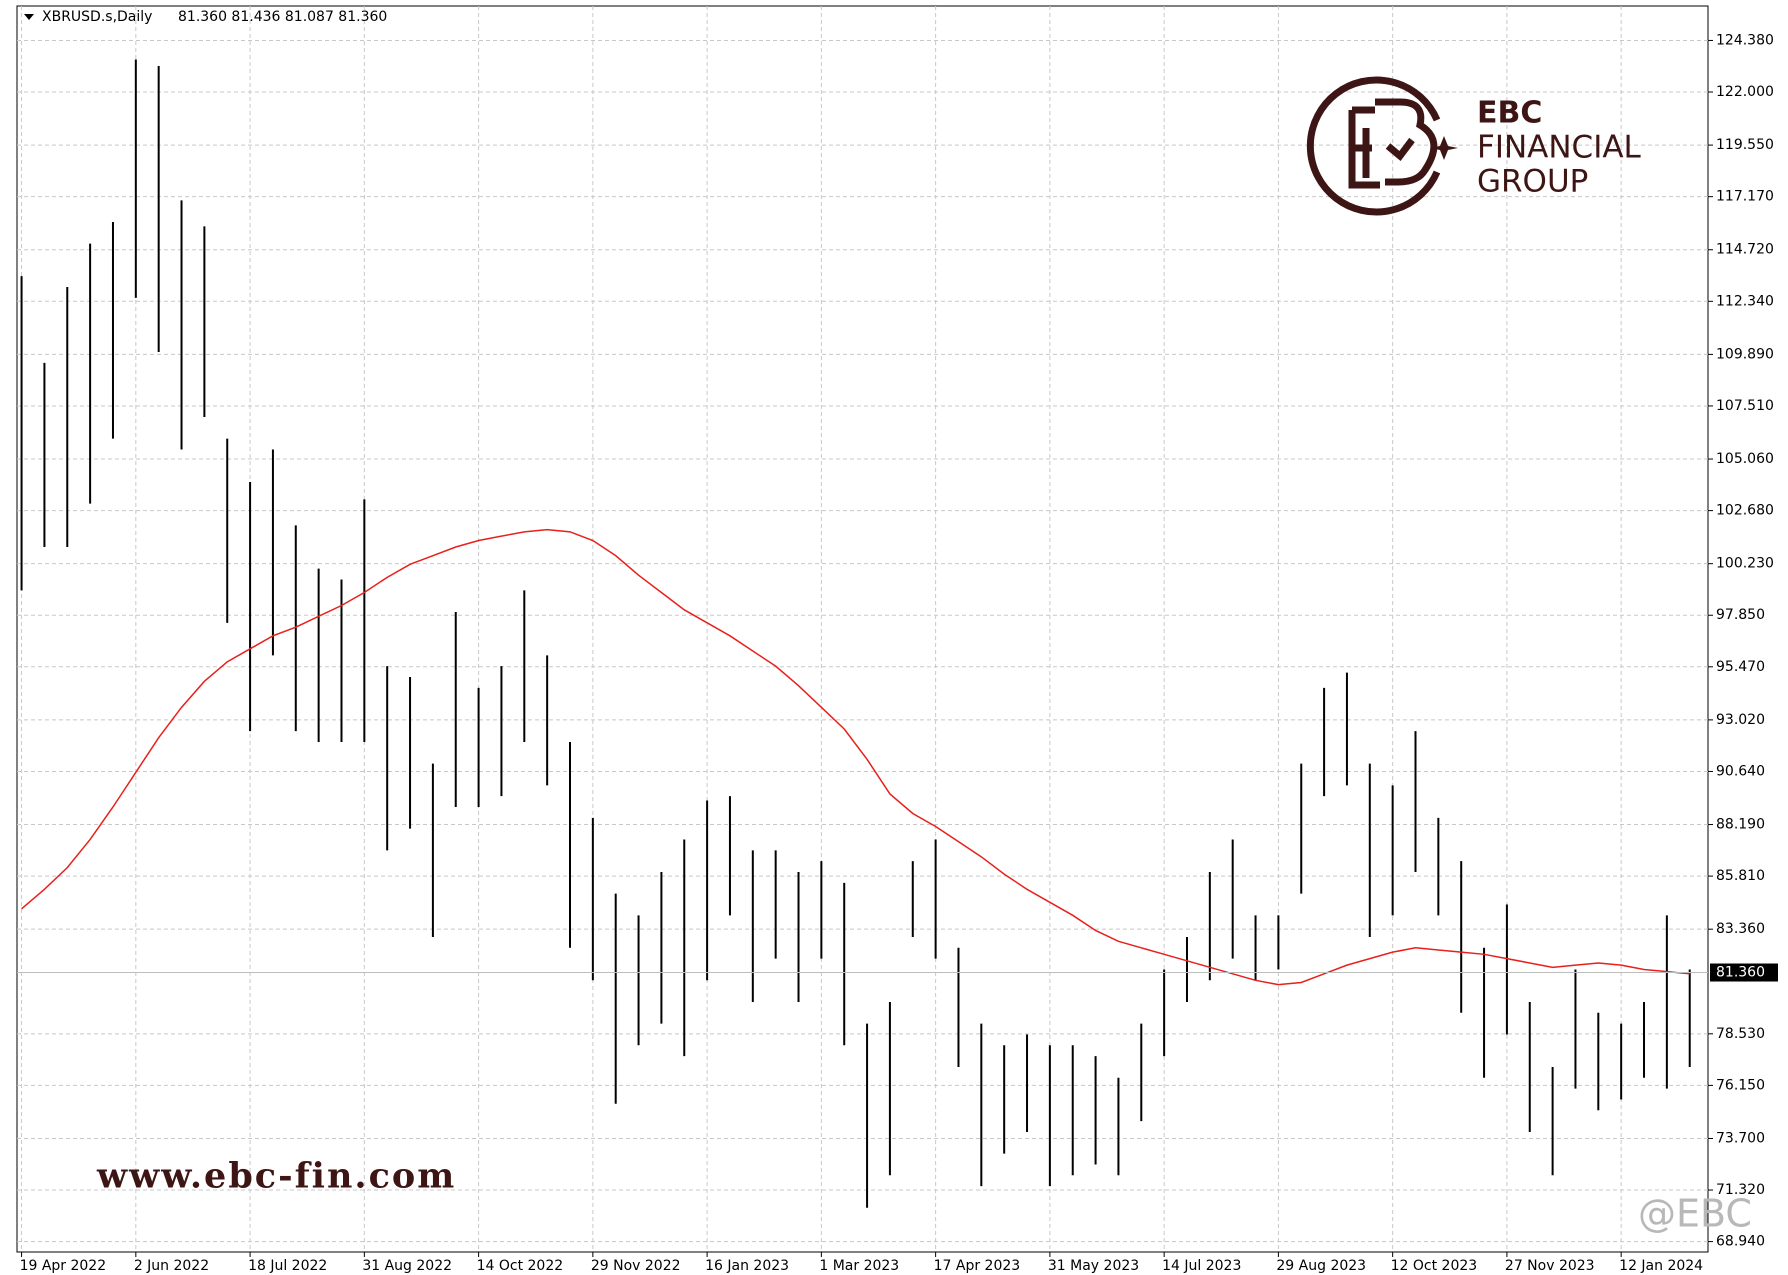 The height and width of the screenshot is (1275, 1788). What do you see at coordinates (1740, 1190) in the screenshot?
I see `y-tick-label: 71.320` at bounding box center [1740, 1190].